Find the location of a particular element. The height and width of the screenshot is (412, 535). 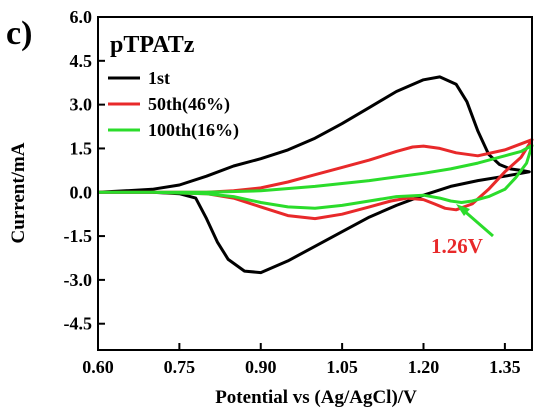

y-tick-label: 1.5 is located at coordinates (81, 148).